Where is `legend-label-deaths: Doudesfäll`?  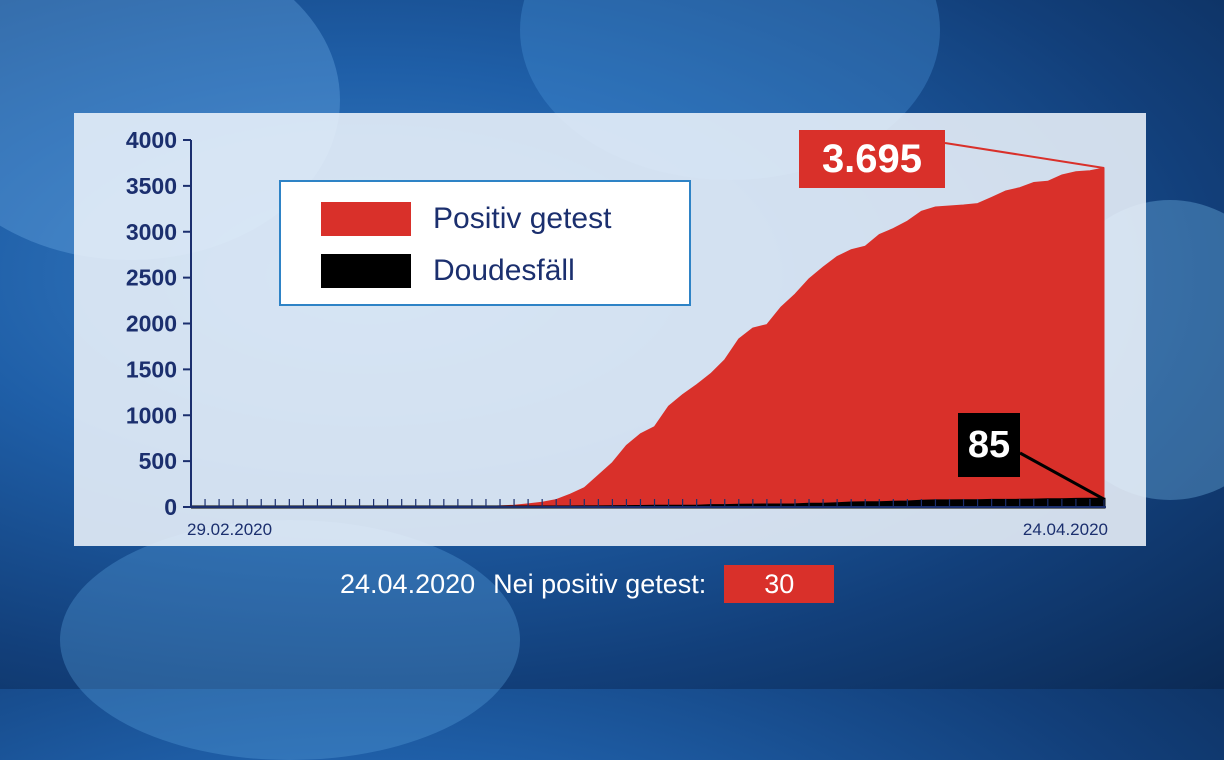
legend-label-deaths: Doudesfäll is located at coordinates (504, 270).